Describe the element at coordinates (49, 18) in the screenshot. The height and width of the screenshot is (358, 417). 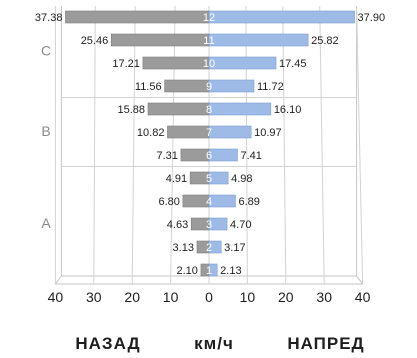
I see `value-label-back: 37.38` at that location.